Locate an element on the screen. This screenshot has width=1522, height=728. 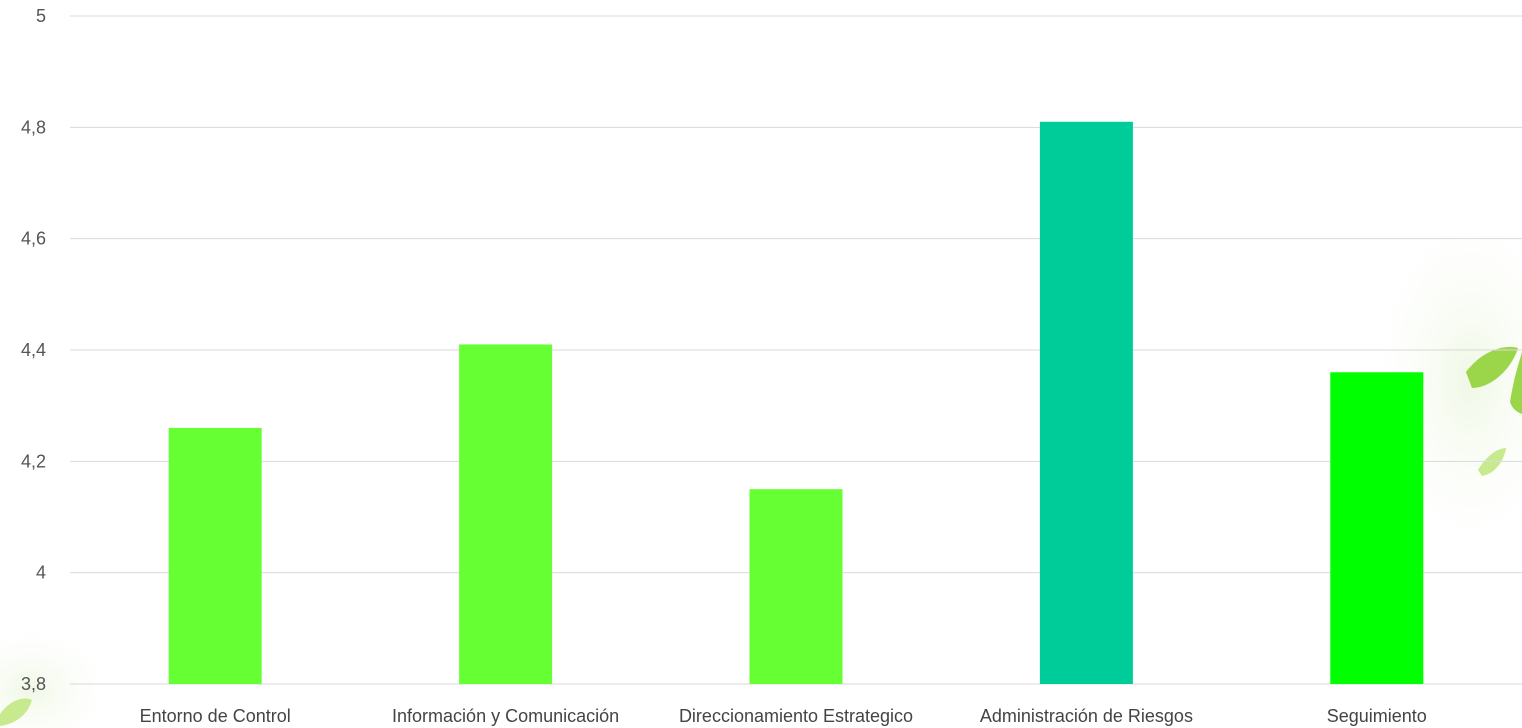
y-axis-tick-labels: 3,8 4 4,2 4,4 4,6 4,8 5 is located at coordinates (33, 350).